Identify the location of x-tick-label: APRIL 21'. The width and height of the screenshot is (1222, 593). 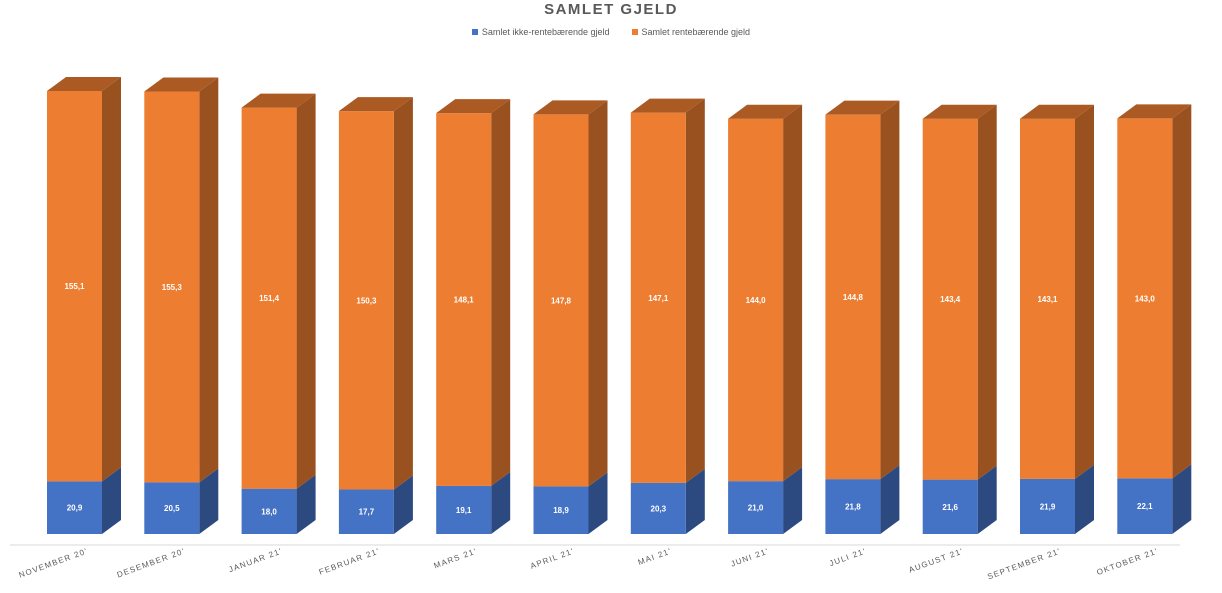
(552, 558).